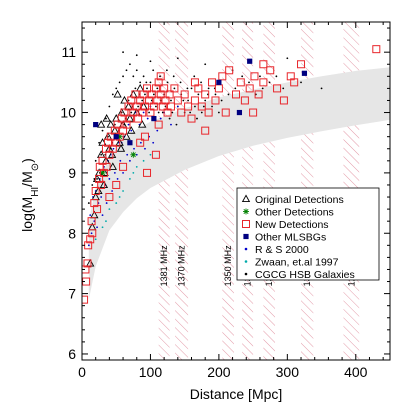 The height and width of the screenshot is (415, 415). Describe the element at coordinates (72, 294) in the screenshot. I see `y-tick-label: 7` at that location.